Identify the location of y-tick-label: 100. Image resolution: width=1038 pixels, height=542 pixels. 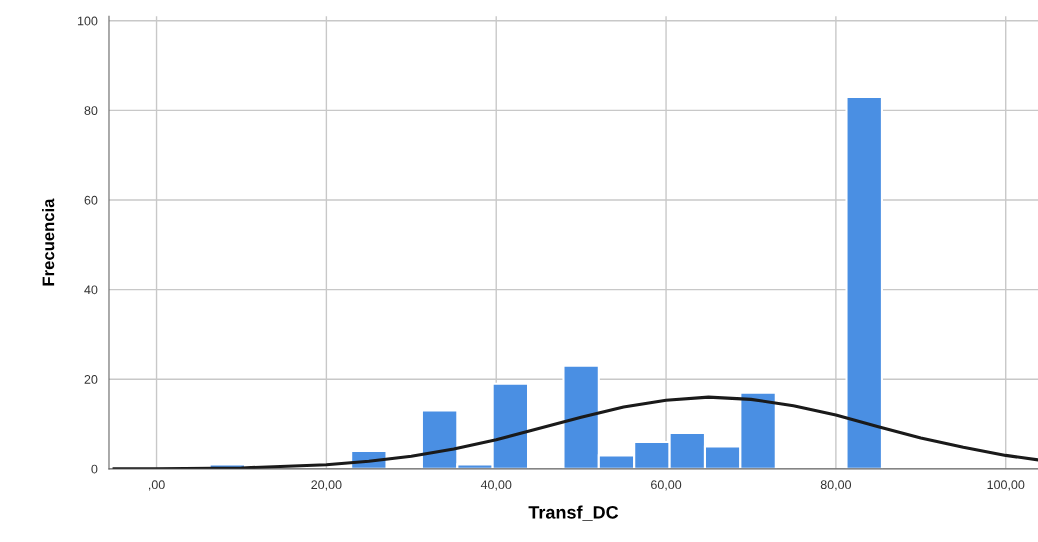
(87, 21).